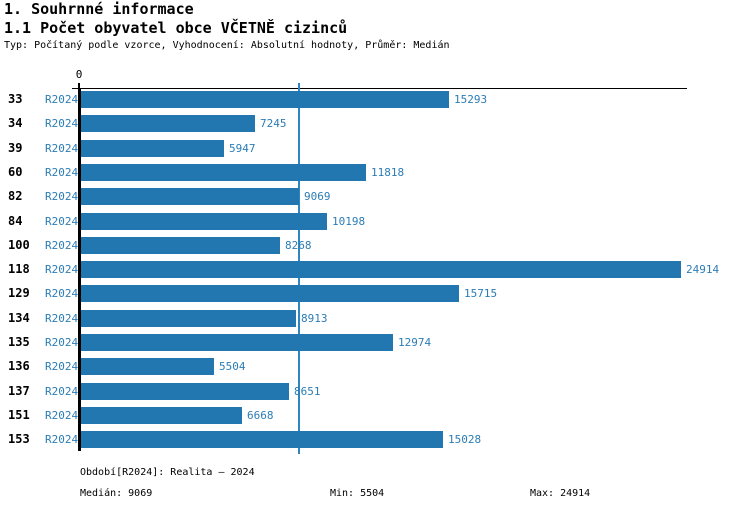 The height and width of the screenshot is (512, 750). Describe the element at coordinates (379, 88) in the screenshot. I see `x-axis-line` at that location.